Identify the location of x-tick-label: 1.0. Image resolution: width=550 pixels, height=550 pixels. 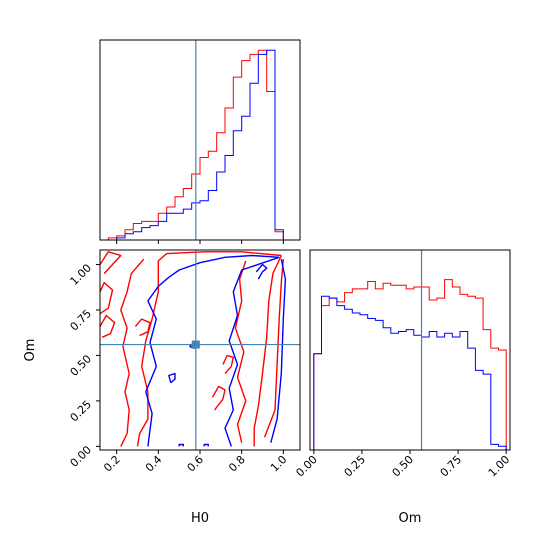
(279, 464).